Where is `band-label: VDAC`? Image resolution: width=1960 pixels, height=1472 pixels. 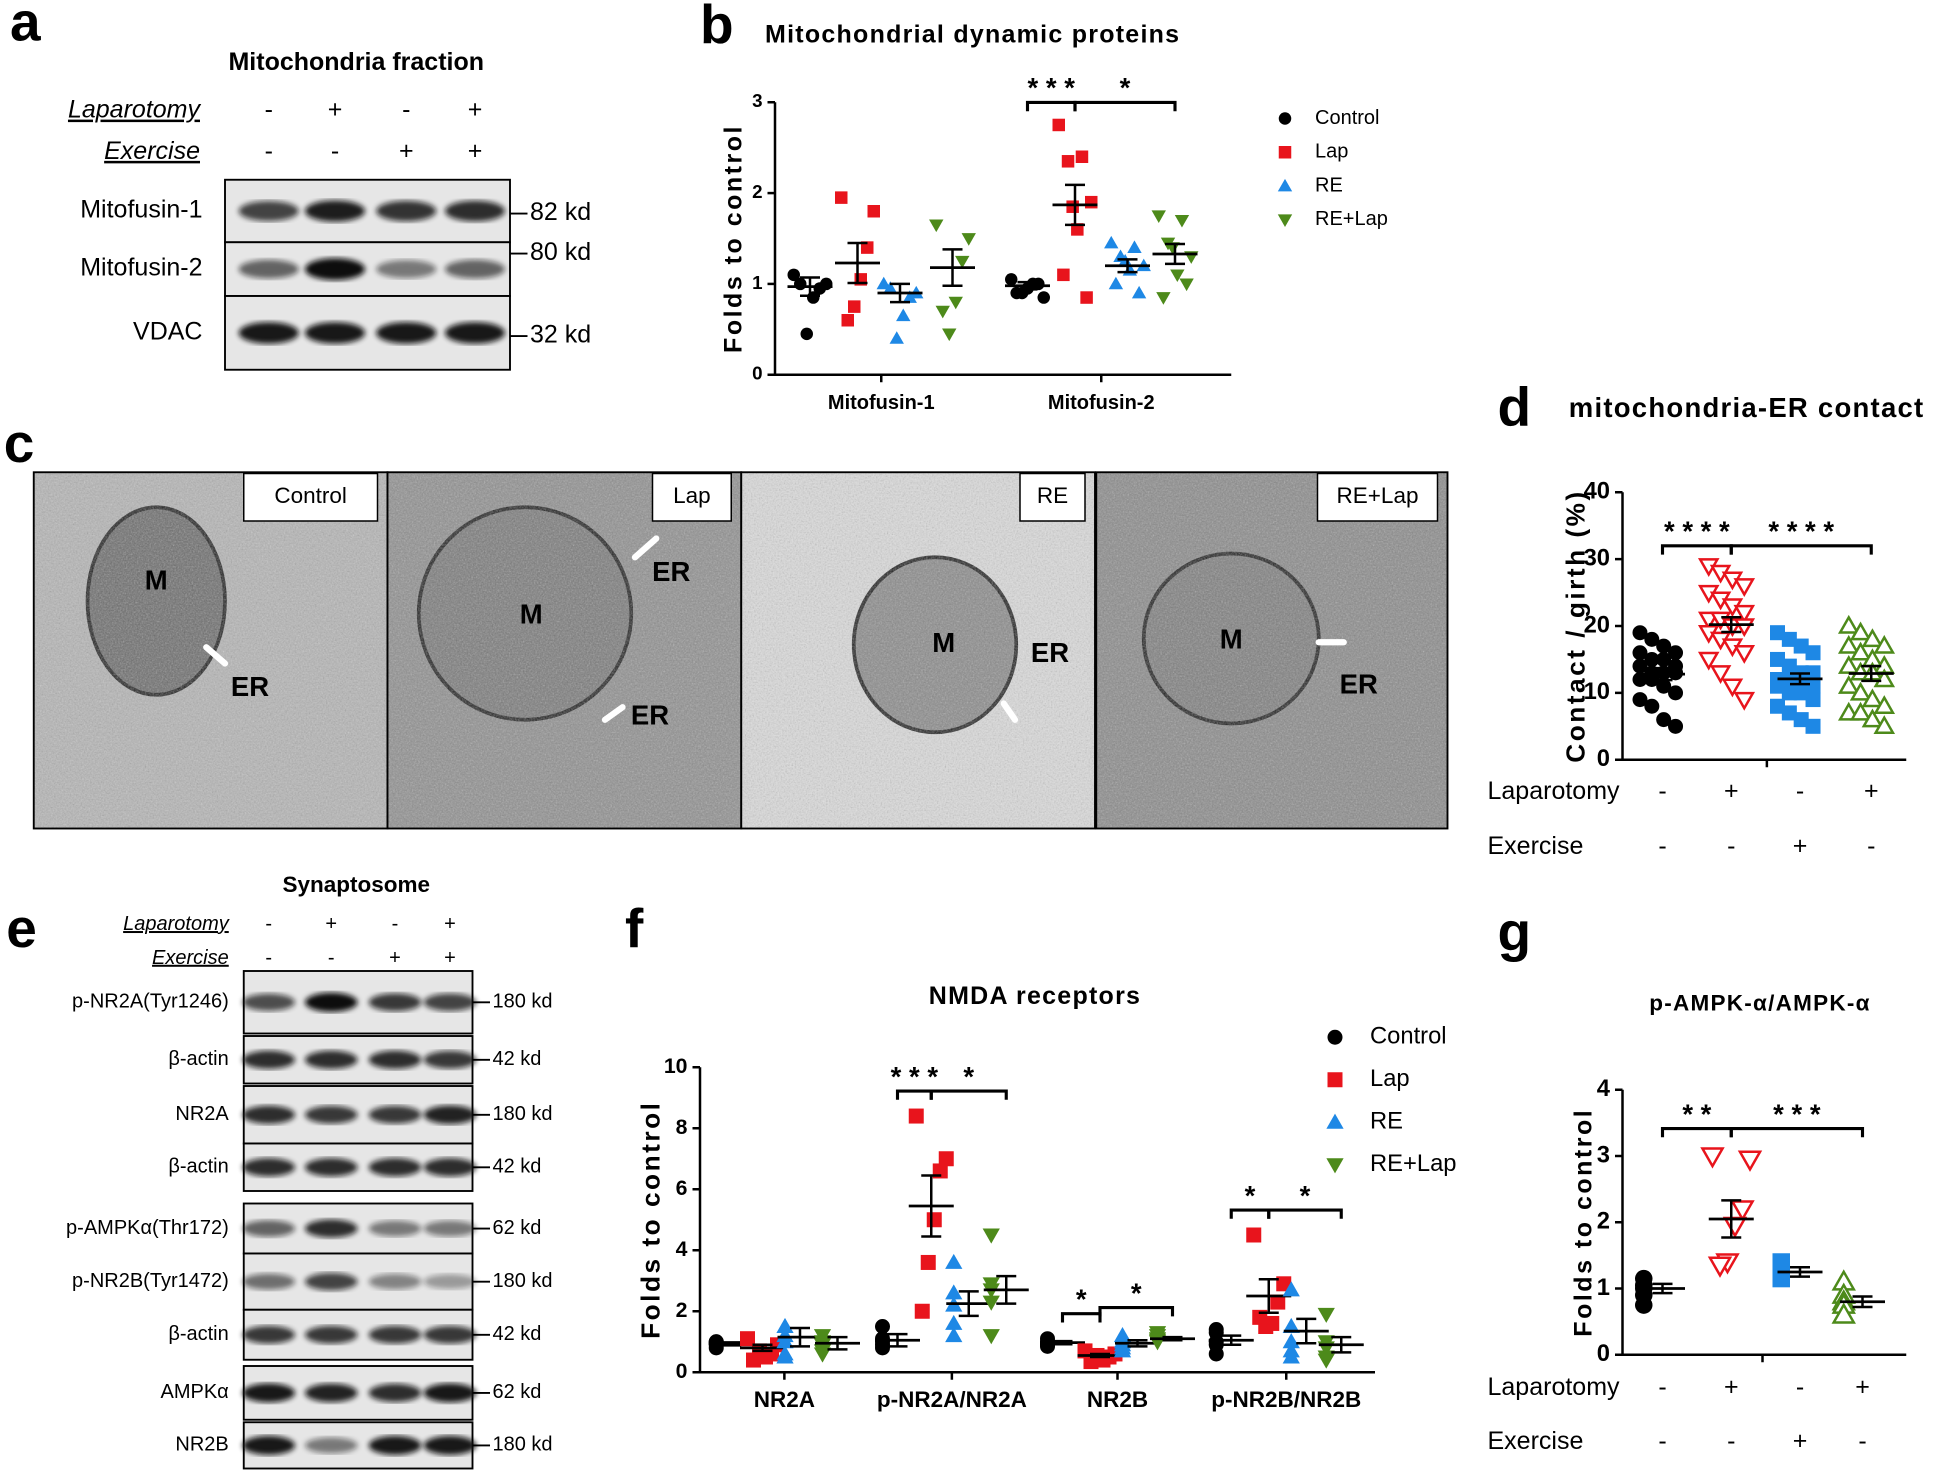 band-label: VDAC is located at coordinates (167, 331).